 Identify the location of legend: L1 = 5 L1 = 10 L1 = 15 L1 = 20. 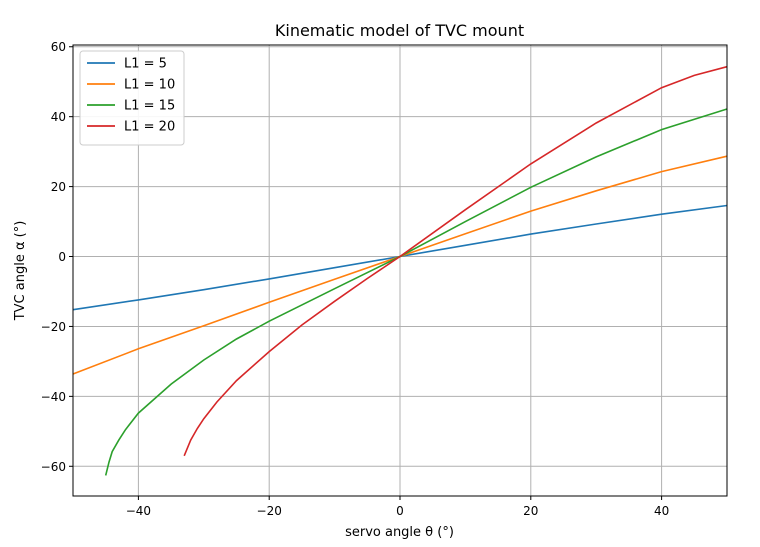
(132, 98).